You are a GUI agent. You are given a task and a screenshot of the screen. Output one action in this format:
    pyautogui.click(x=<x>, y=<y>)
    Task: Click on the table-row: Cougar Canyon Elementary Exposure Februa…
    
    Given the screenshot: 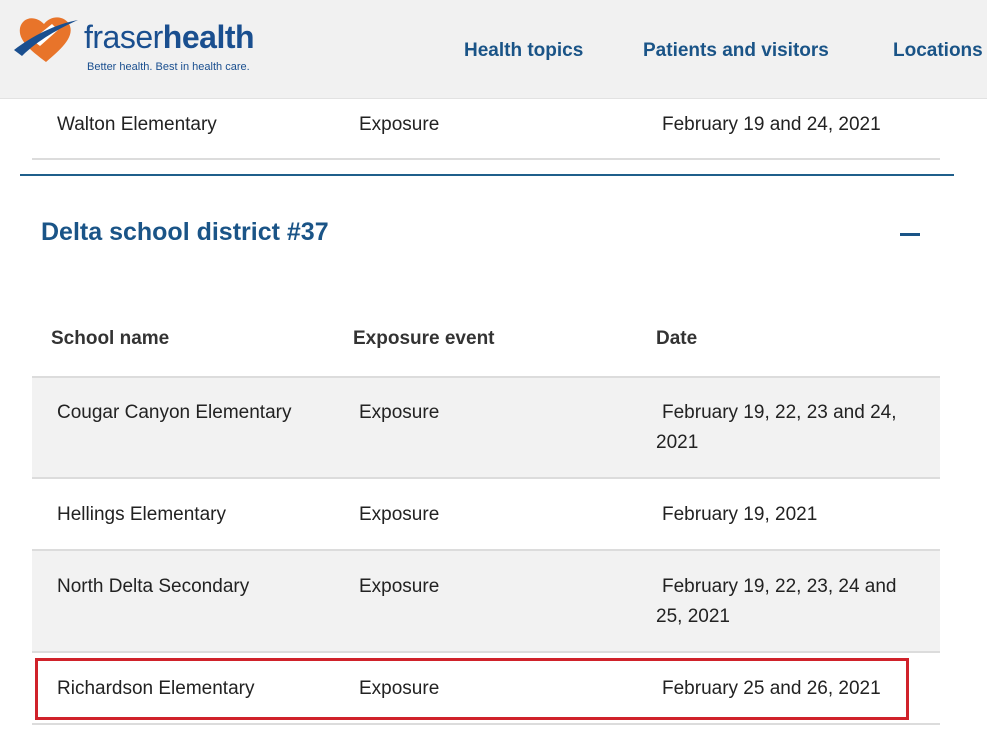 What is the action you would take?
    pyautogui.click(x=486, y=428)
    